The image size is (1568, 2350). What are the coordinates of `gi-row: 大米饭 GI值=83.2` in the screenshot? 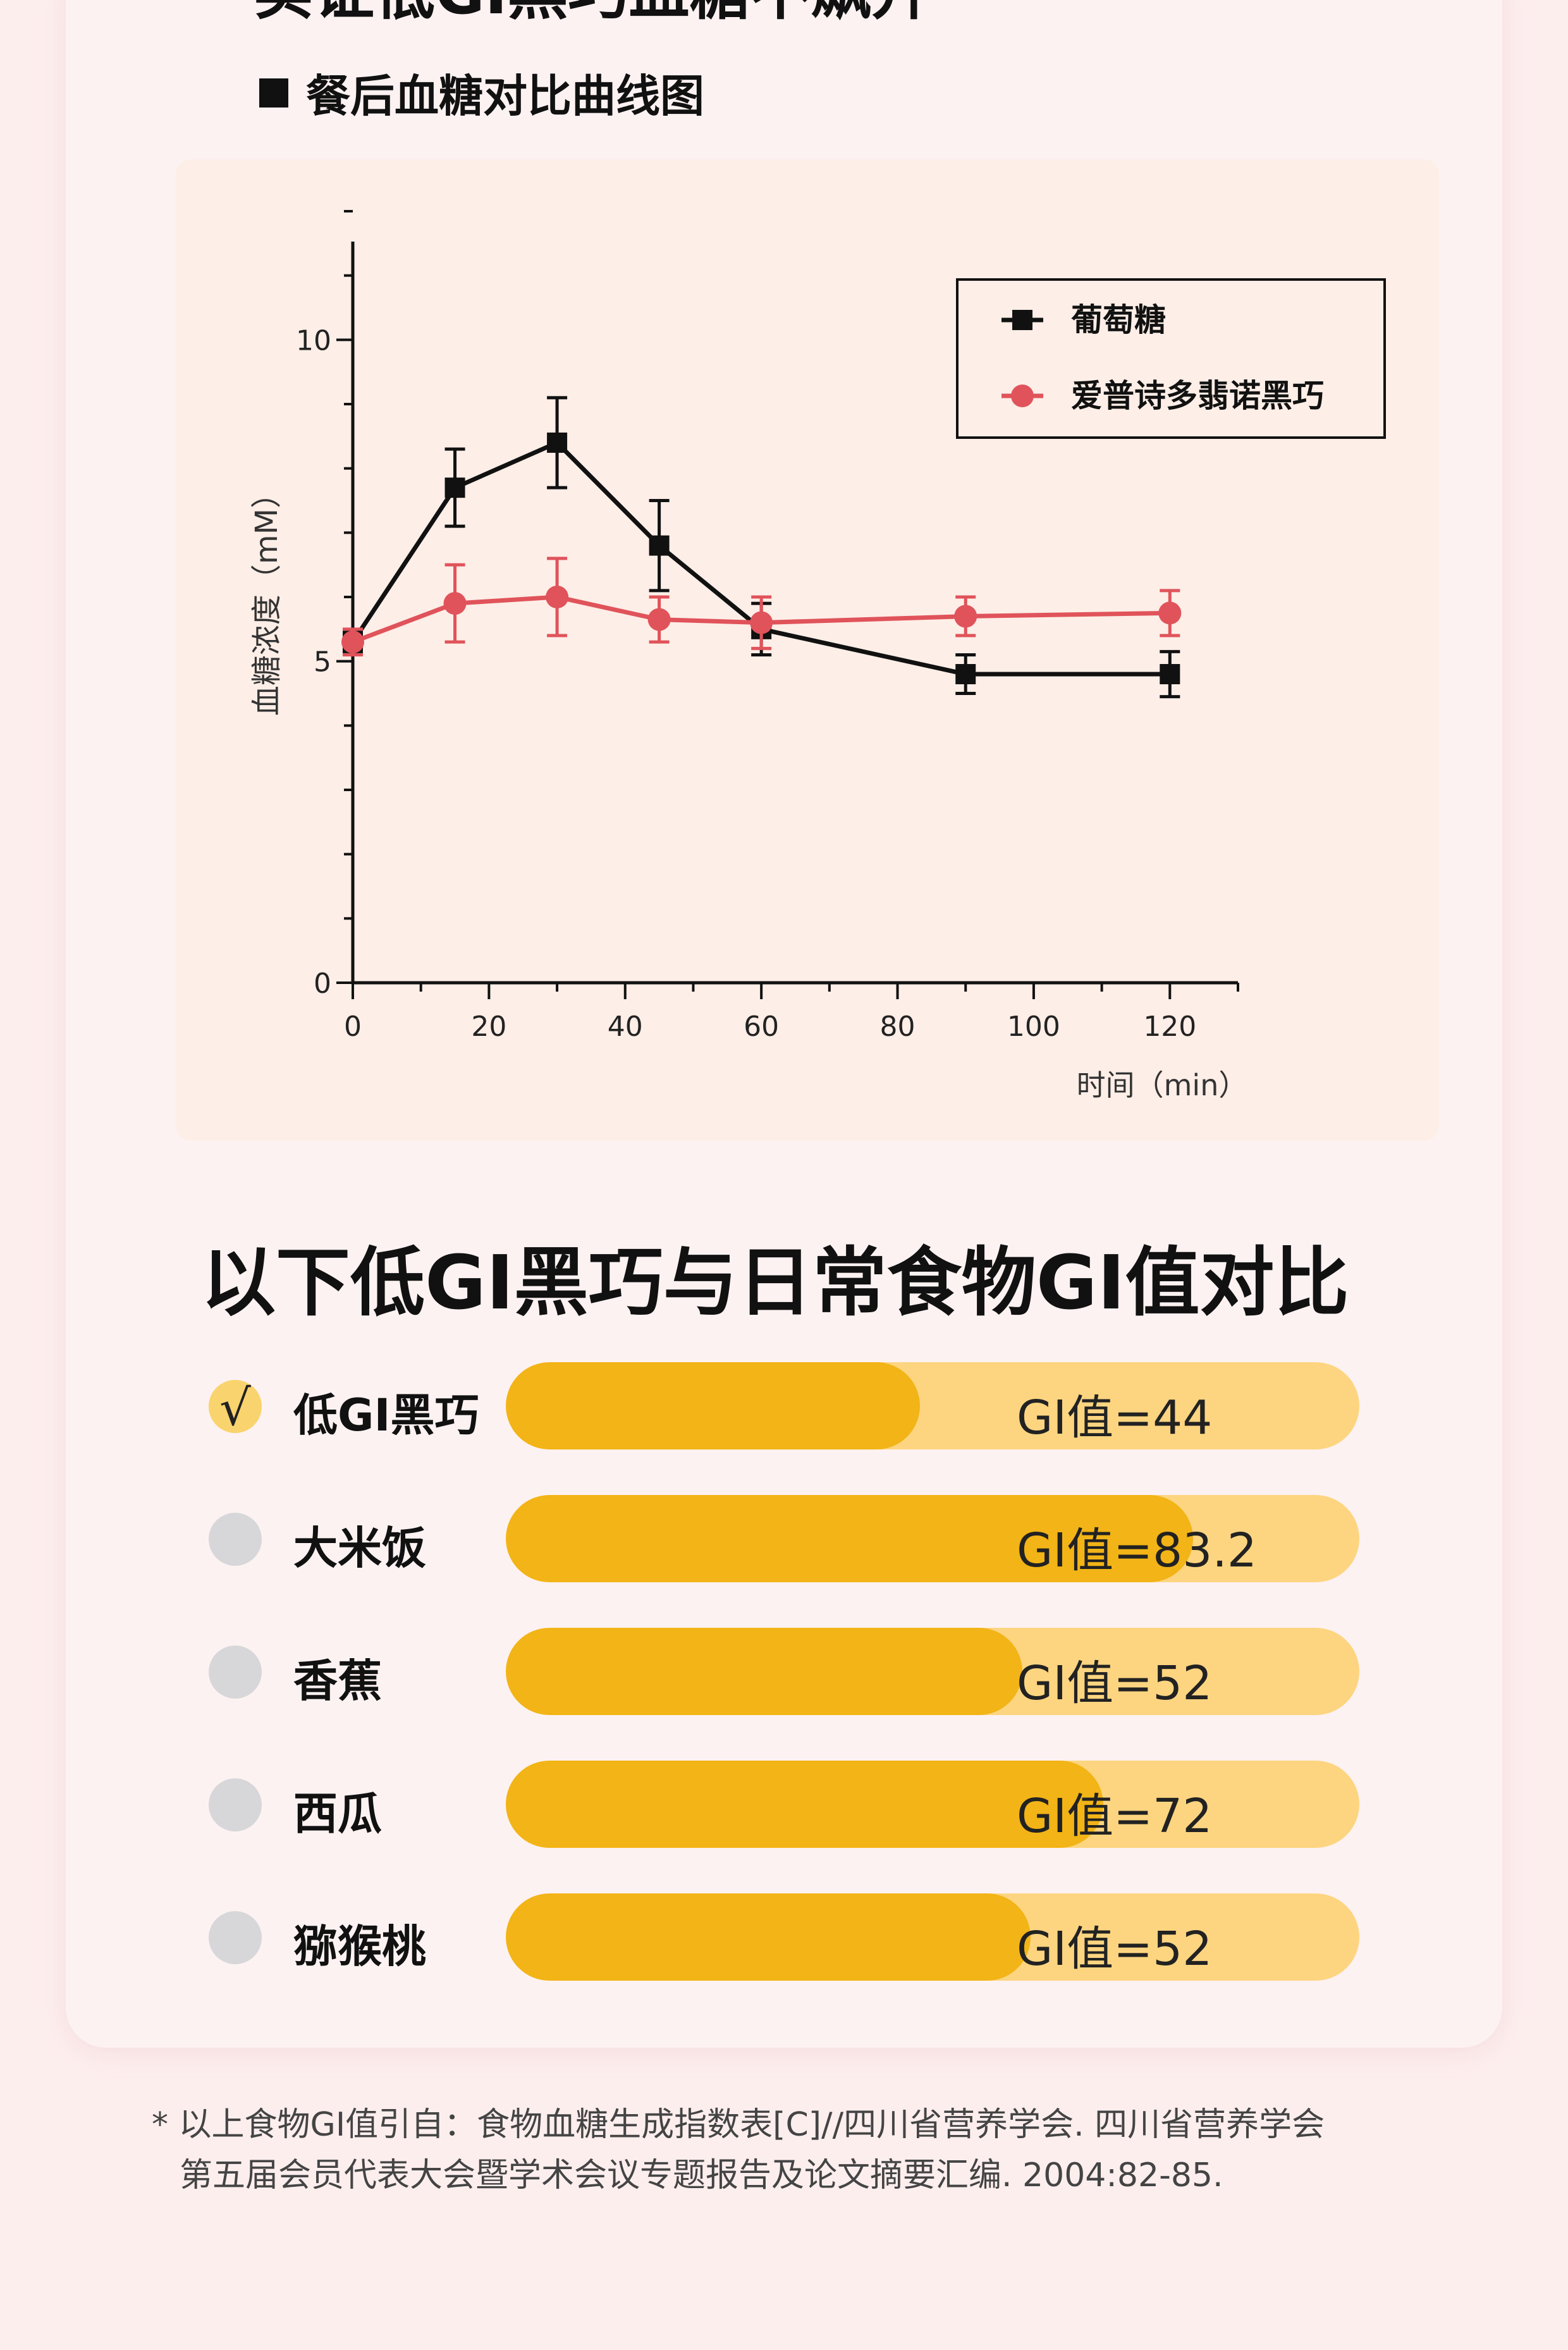 It's located at (784, 1538).